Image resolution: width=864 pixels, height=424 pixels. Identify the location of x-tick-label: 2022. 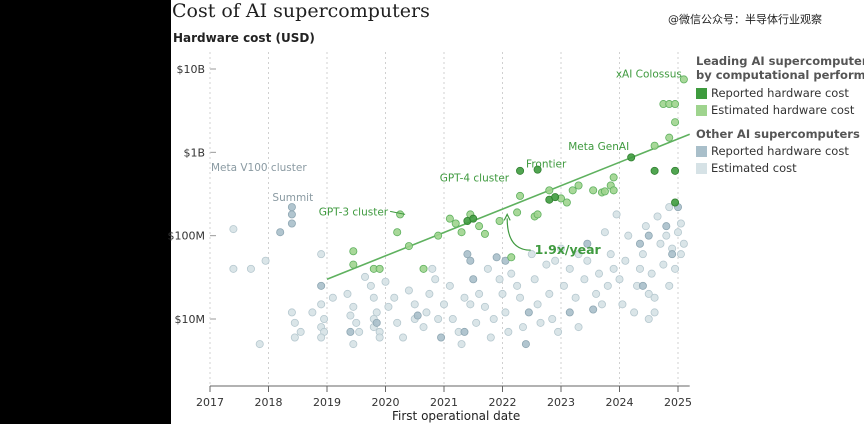
(503, 402).